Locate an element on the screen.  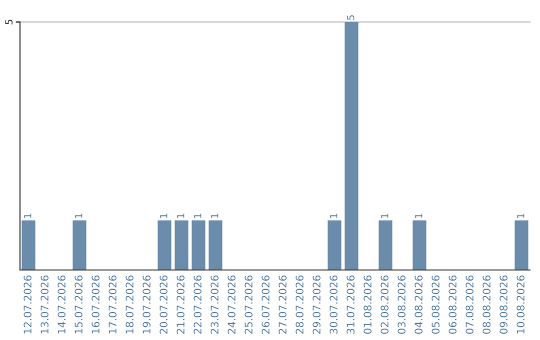
x-tick-label: 04.08.2026 is located at coordinates (418, 305).